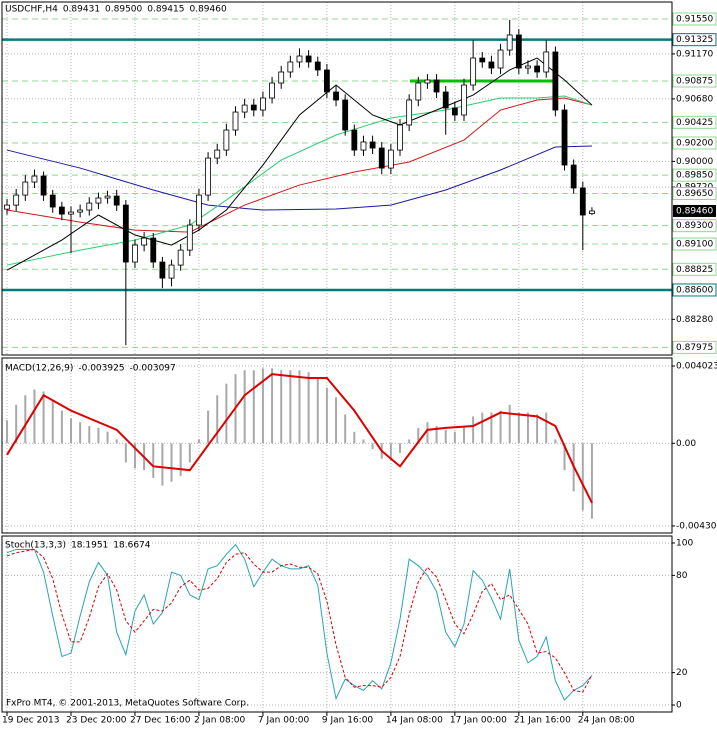 Image resolution: width=717 pixels, height=733 pixels. I want to click on header-text: 0.89431, so click(81, 10).